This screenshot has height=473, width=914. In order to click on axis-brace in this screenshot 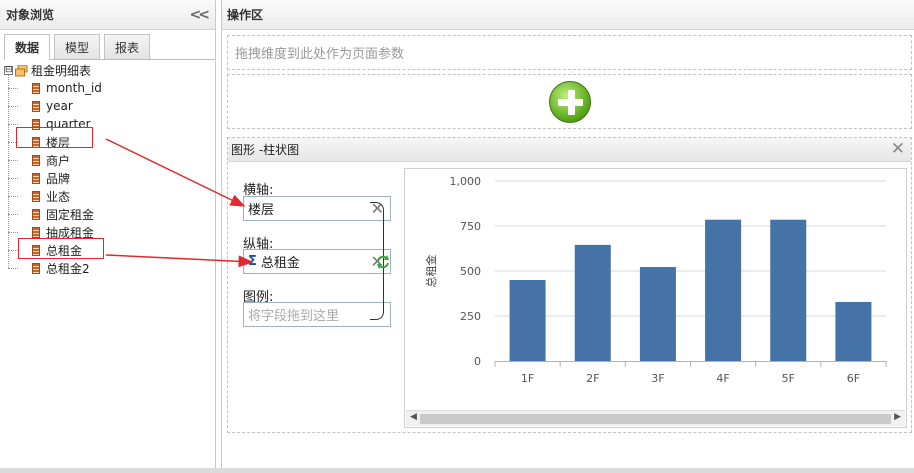, I will do `click(377, 261)`.